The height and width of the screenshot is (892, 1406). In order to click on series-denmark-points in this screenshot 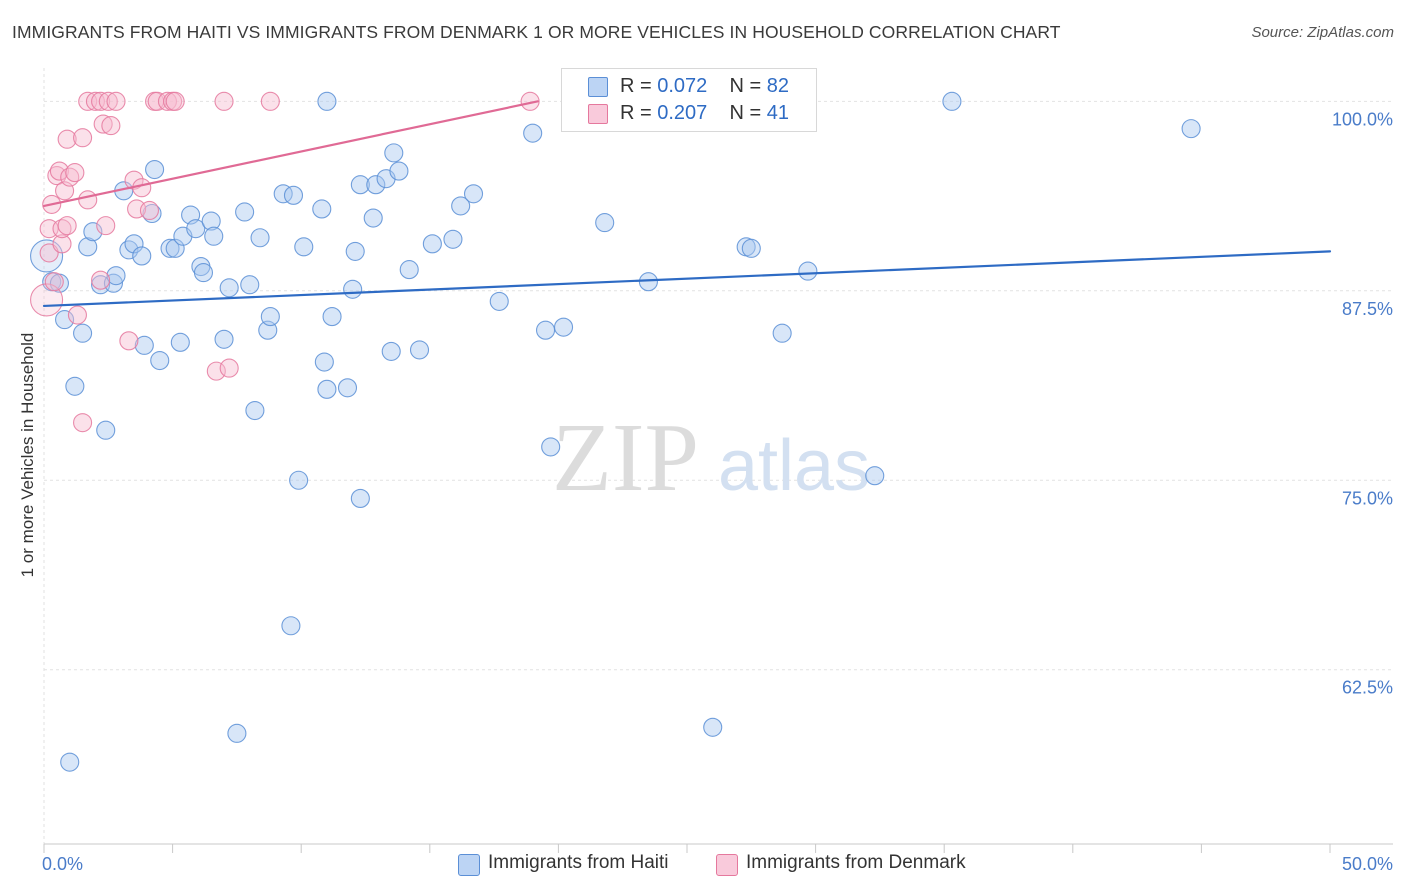, I will do `click(285, 262)`.